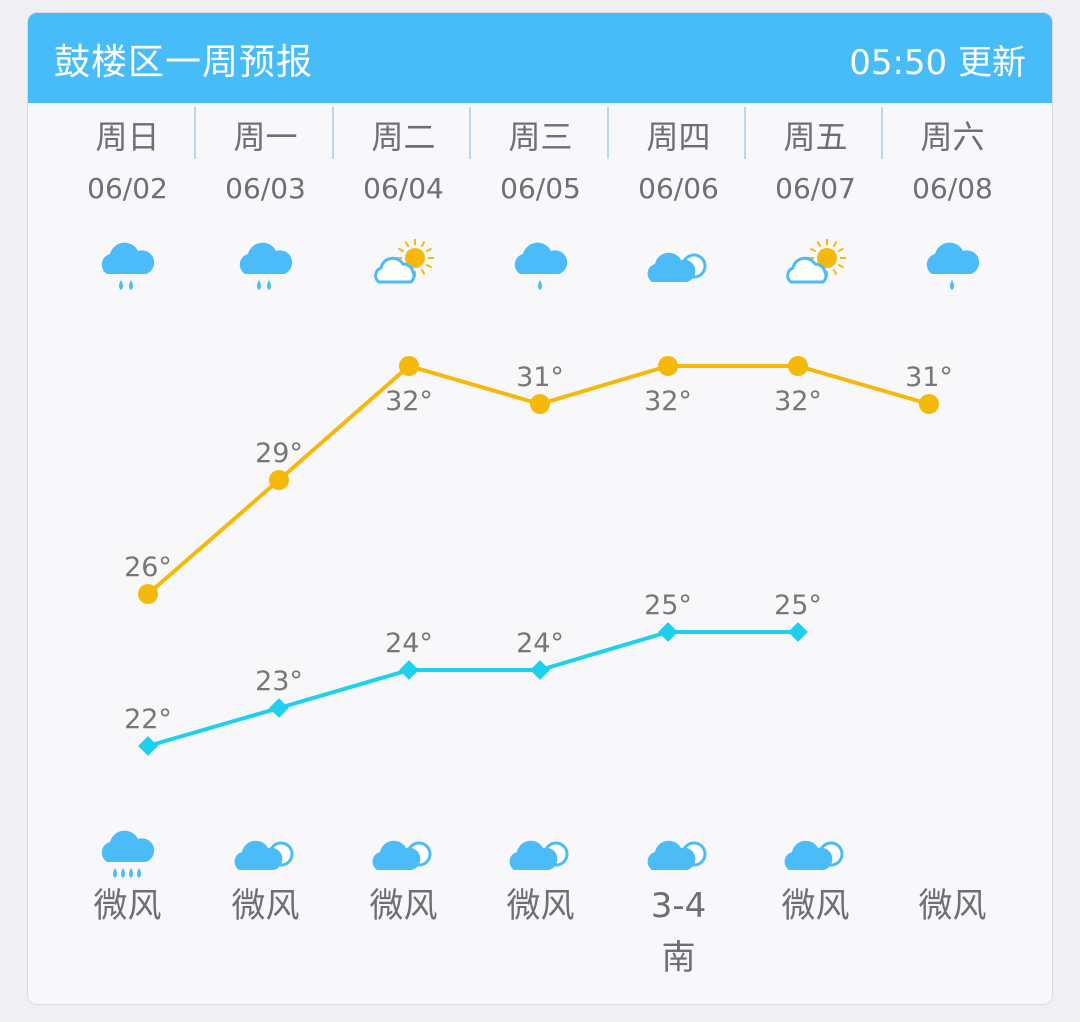  Describe the element at coordinates (127, 856) in the screenshot. I see `heavy-rain-icon` at that location.